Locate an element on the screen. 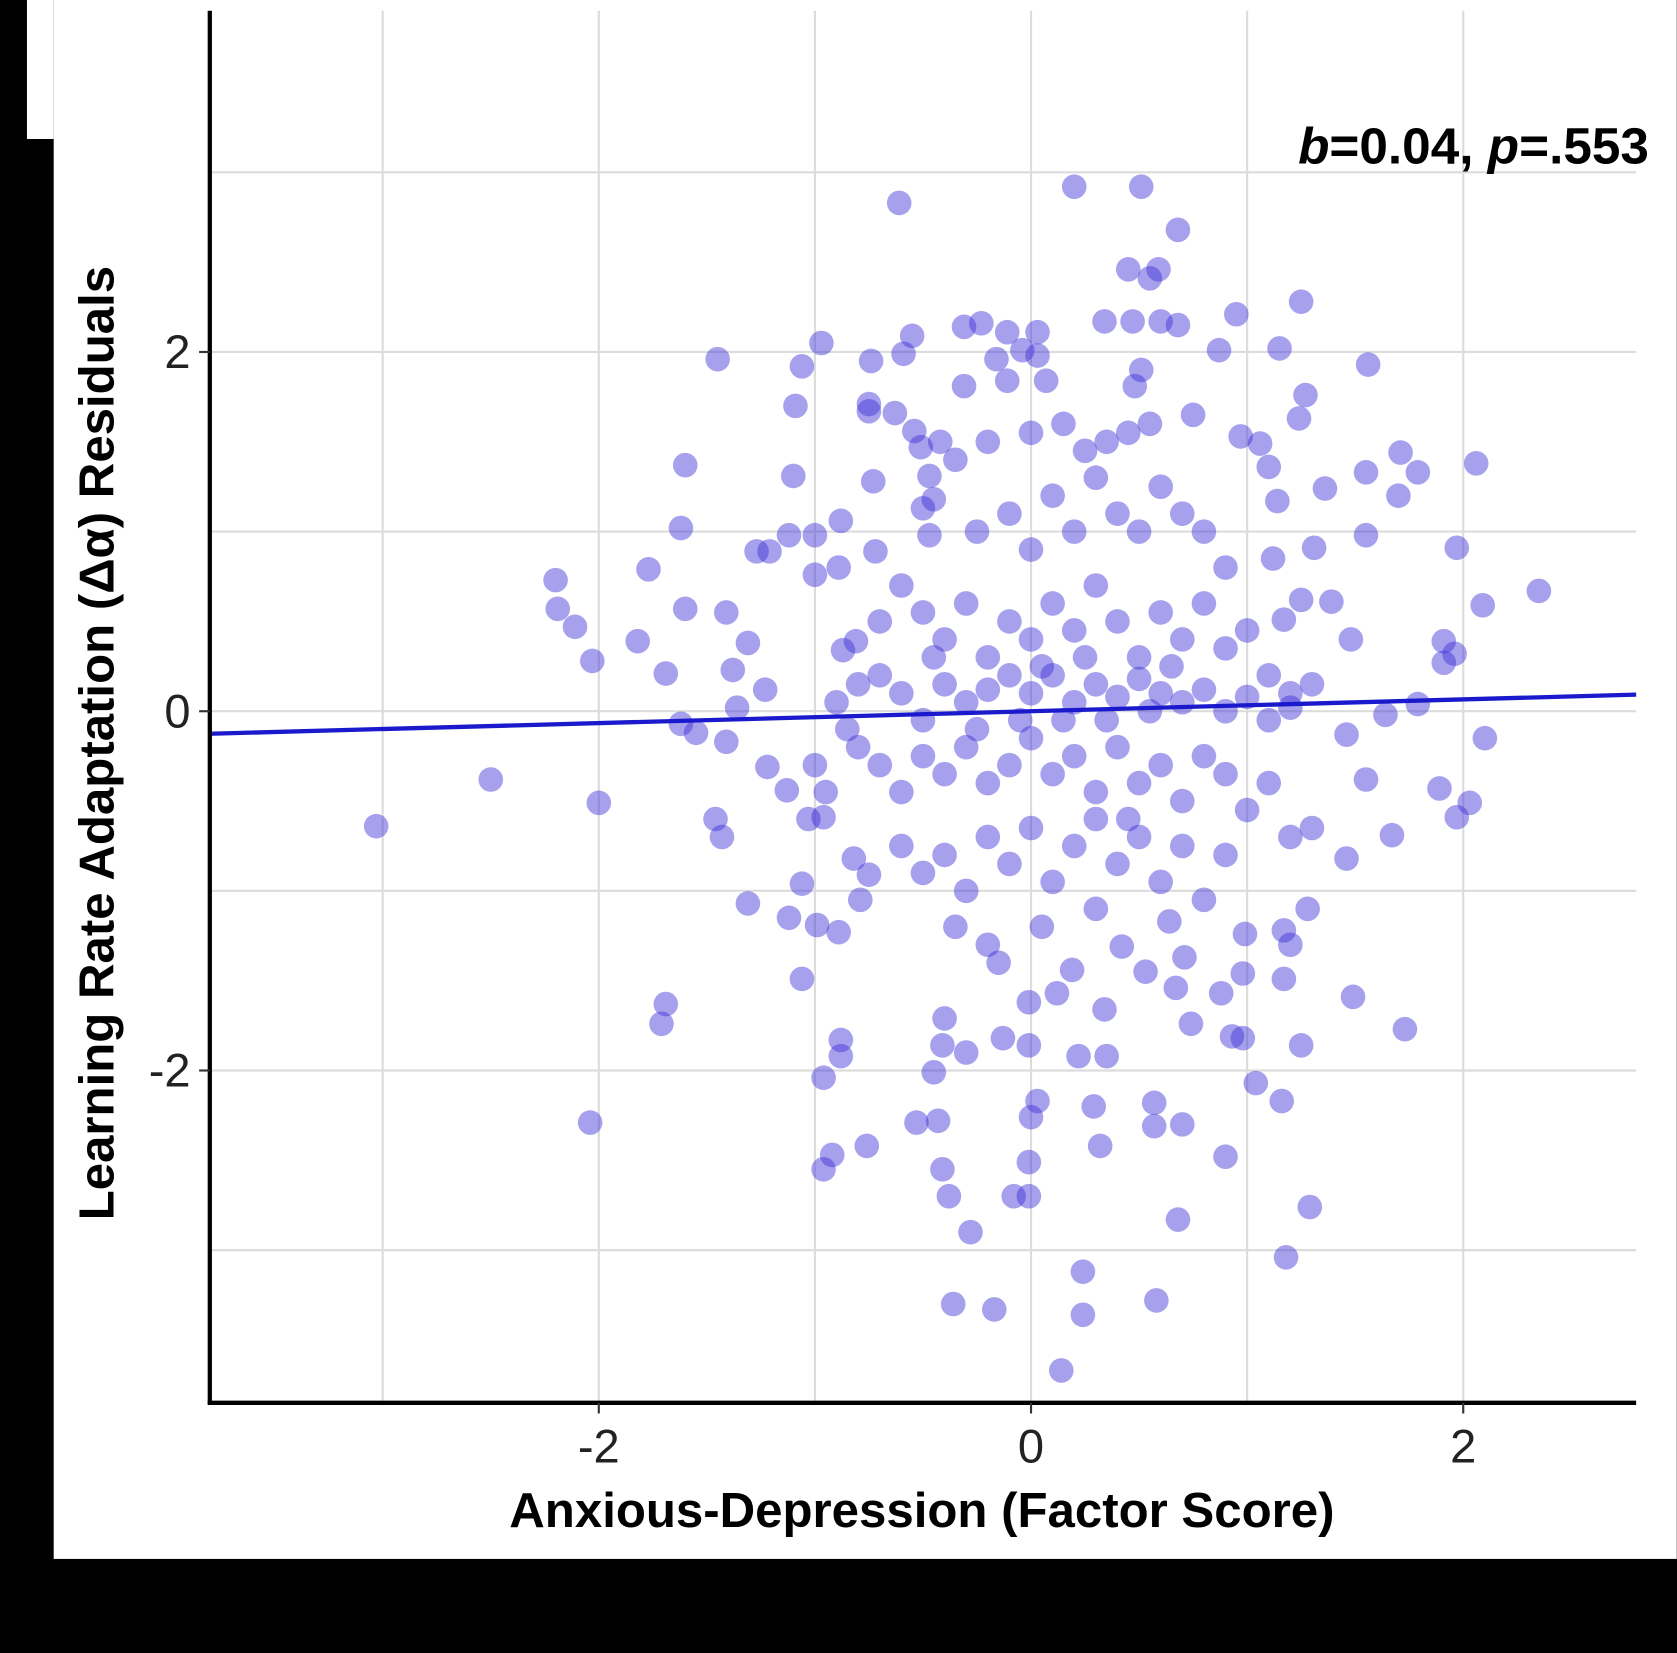 The height and width of the screenshot is (1653, 1677). x-axis-label: Anxious-Depression (Factor Score) is located at coordinates (921, 1510).